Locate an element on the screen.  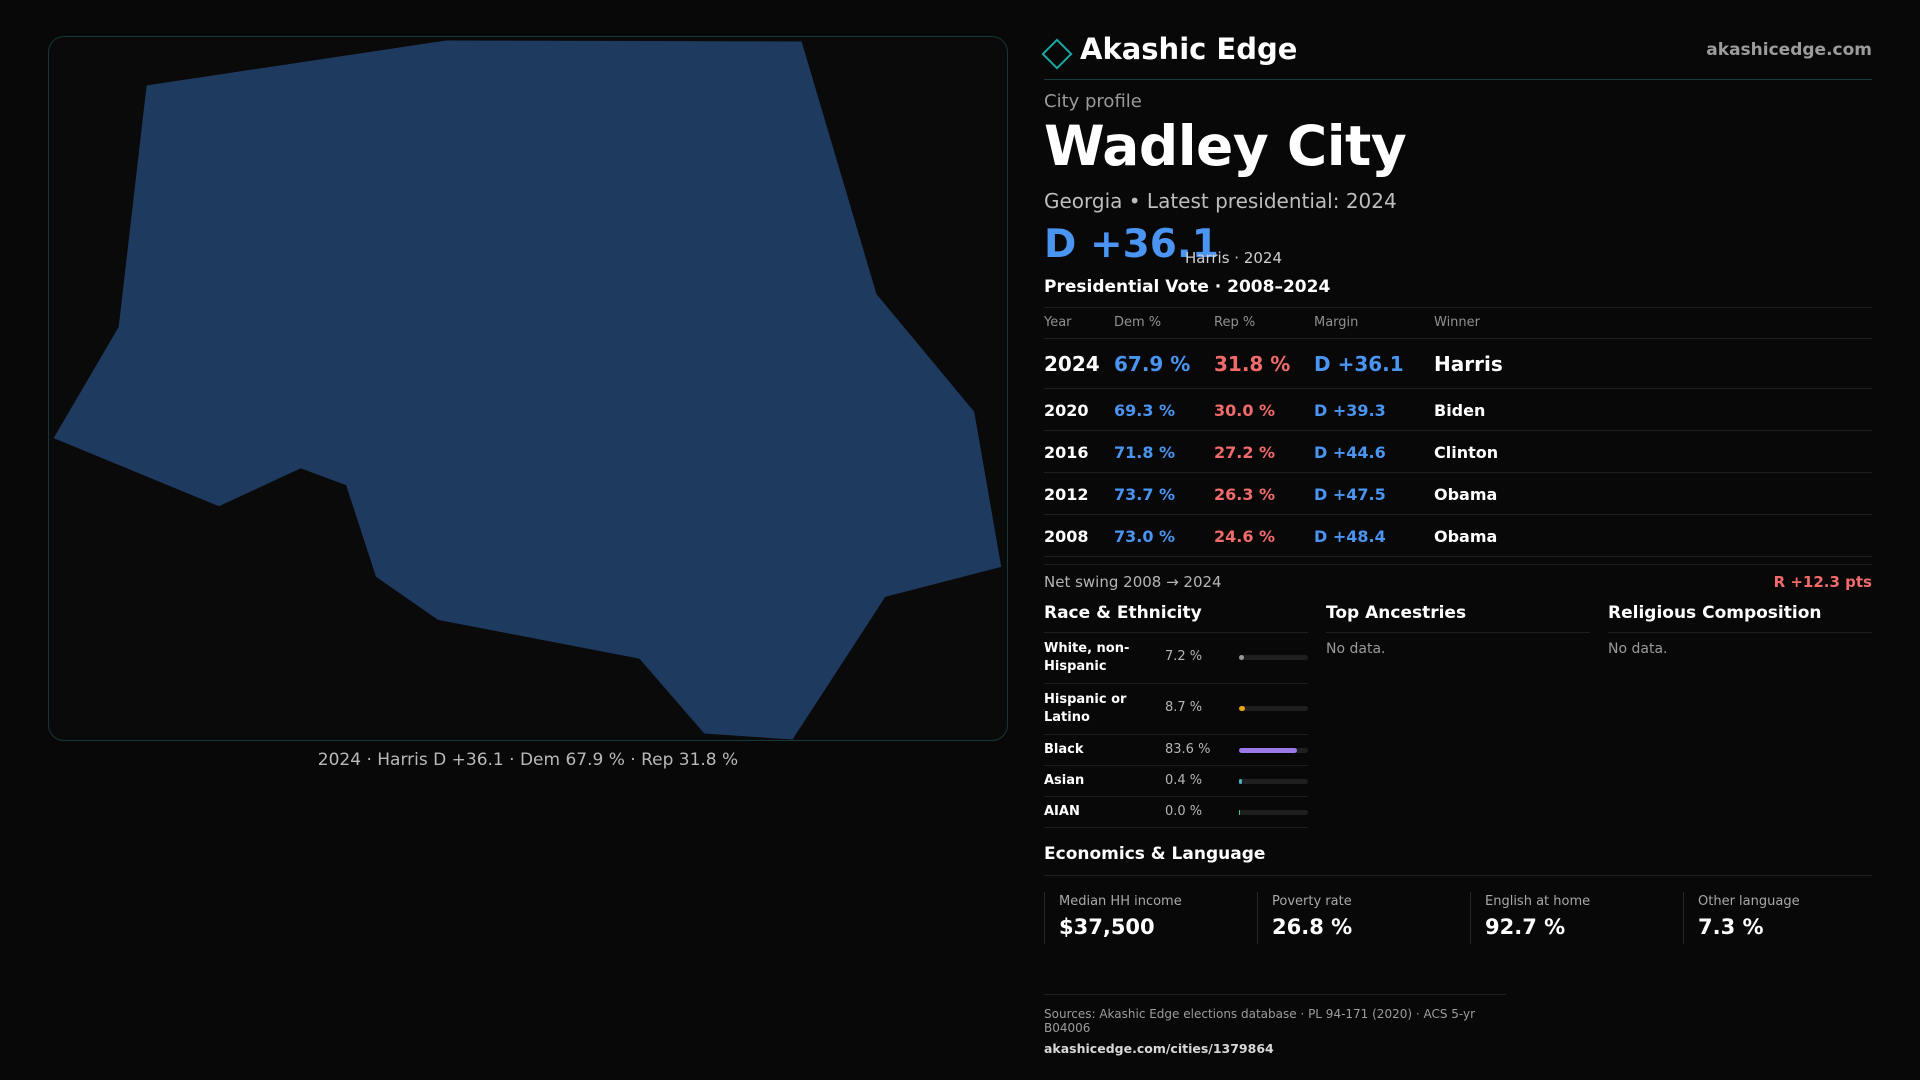
stat-label: Other language is located at coordinates (1749, 901).